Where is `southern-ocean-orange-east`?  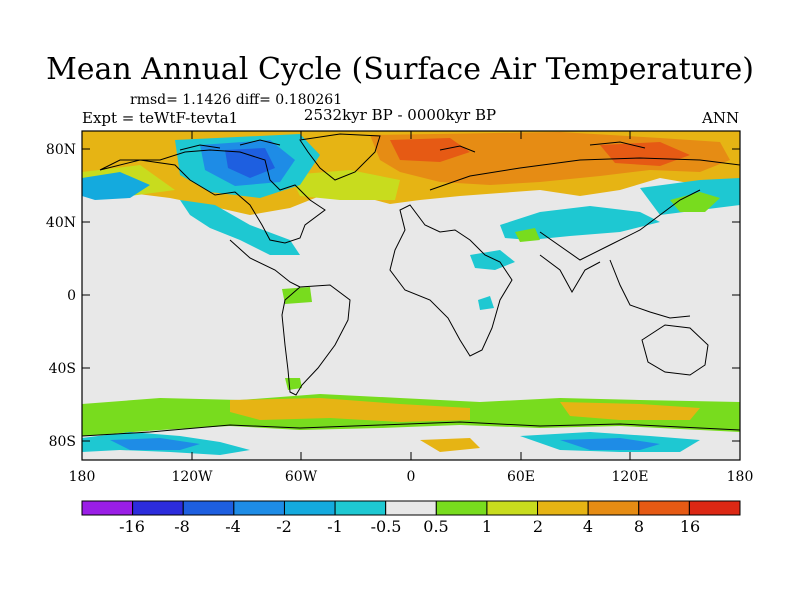 southern-ocean-orange-east is located at coordinates (630, 411).